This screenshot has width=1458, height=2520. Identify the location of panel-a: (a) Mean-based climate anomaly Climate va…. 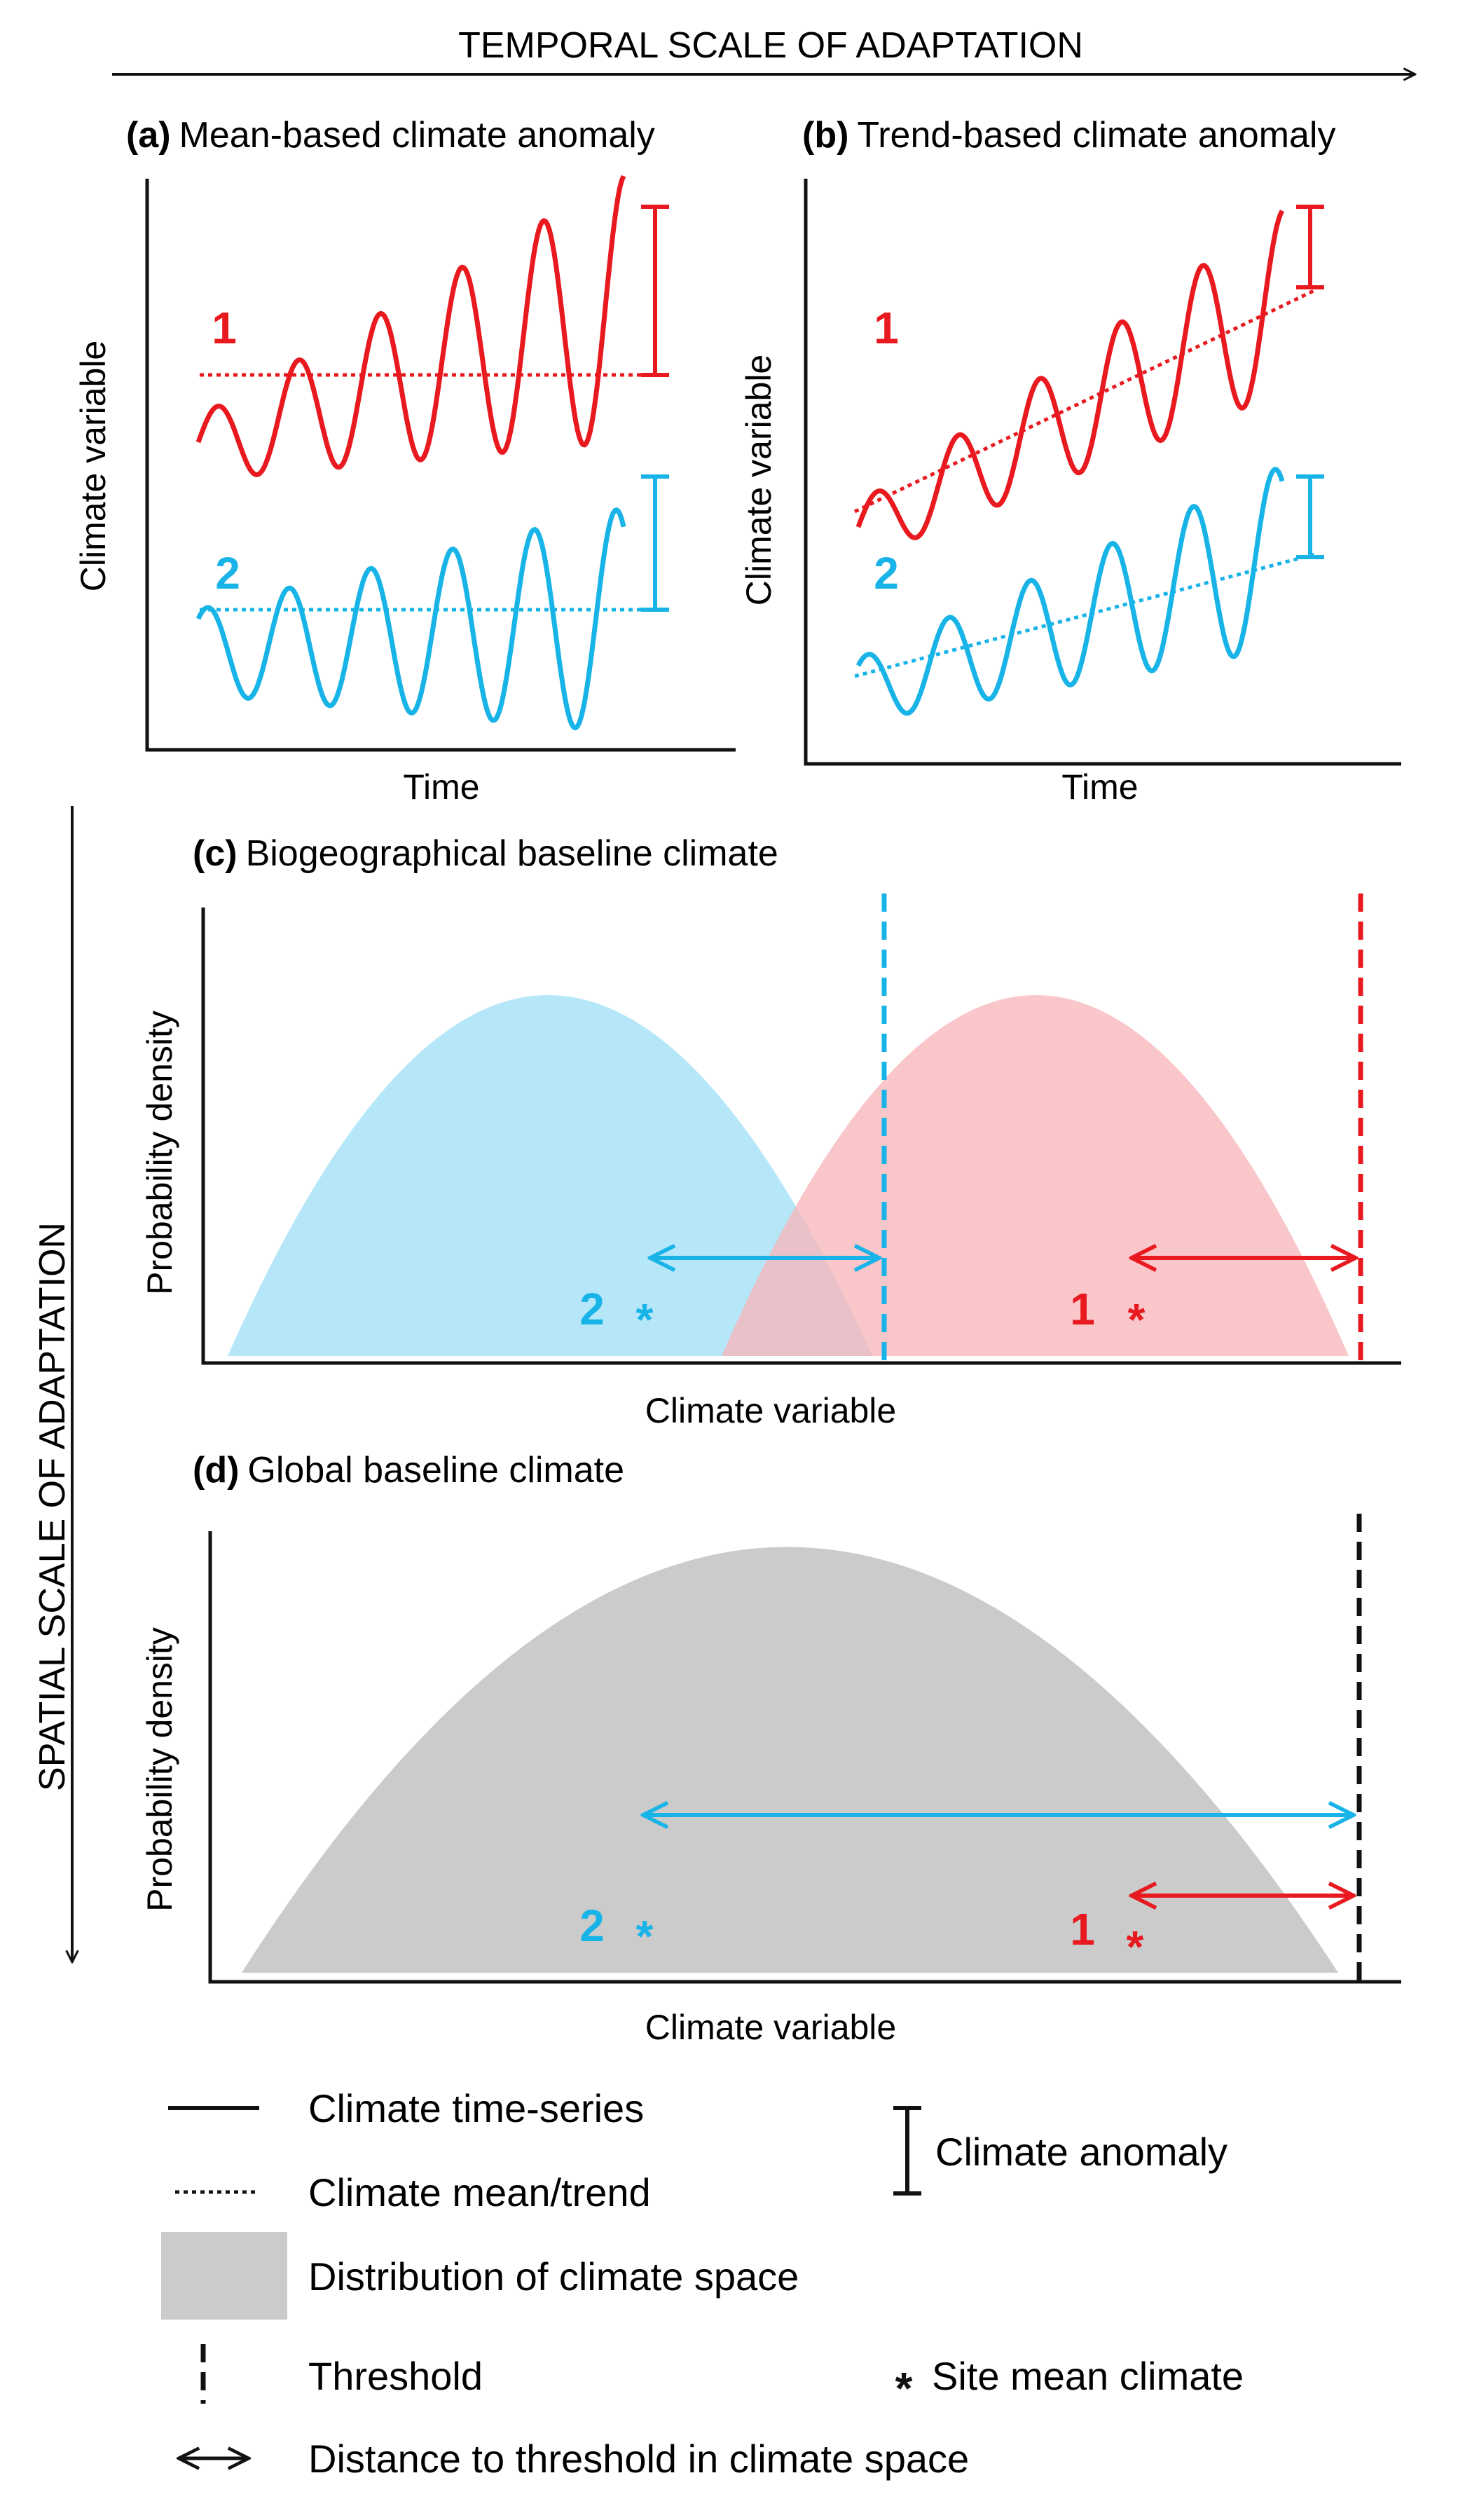
(405, 461).